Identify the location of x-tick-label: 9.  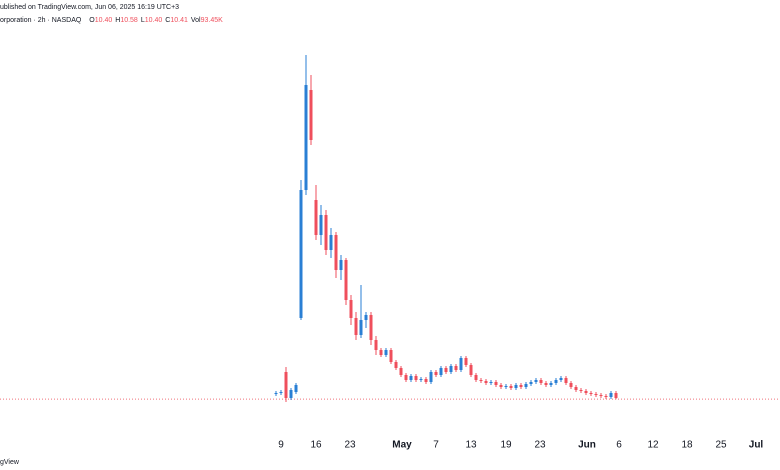
(281, 445).